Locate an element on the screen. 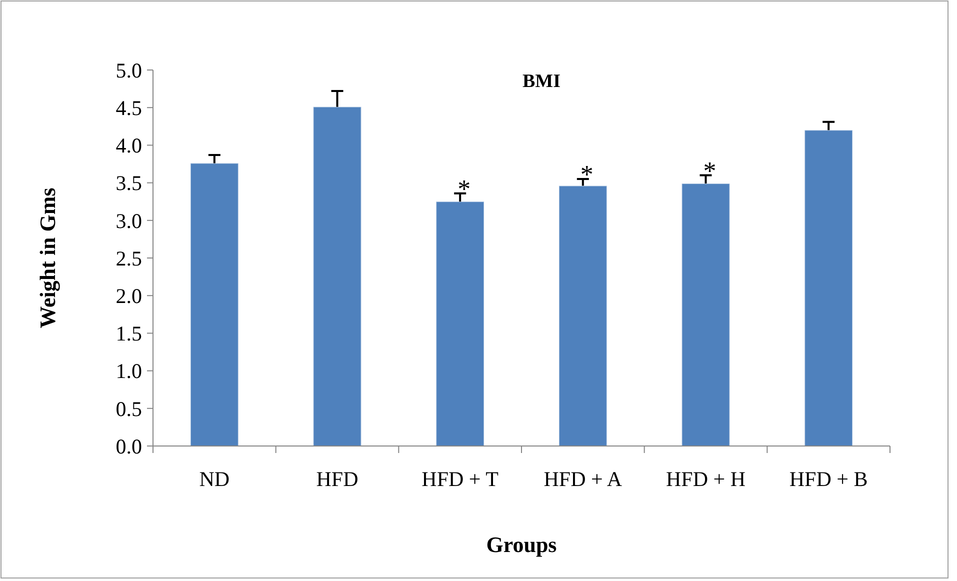  y-tick-label: 4.5 is located at coordinates (129, 108).